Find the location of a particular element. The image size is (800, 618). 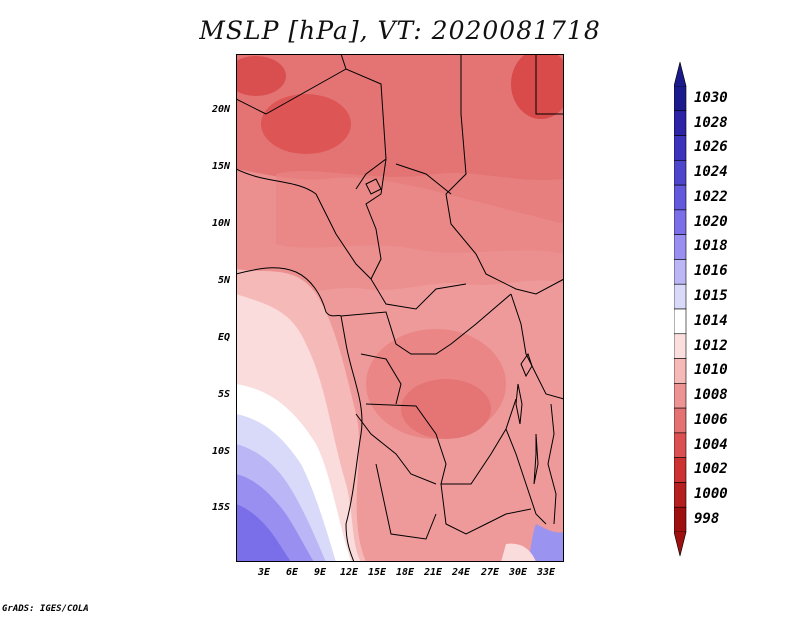

x-tick-label: 21E is located at coordinates (433, 572).